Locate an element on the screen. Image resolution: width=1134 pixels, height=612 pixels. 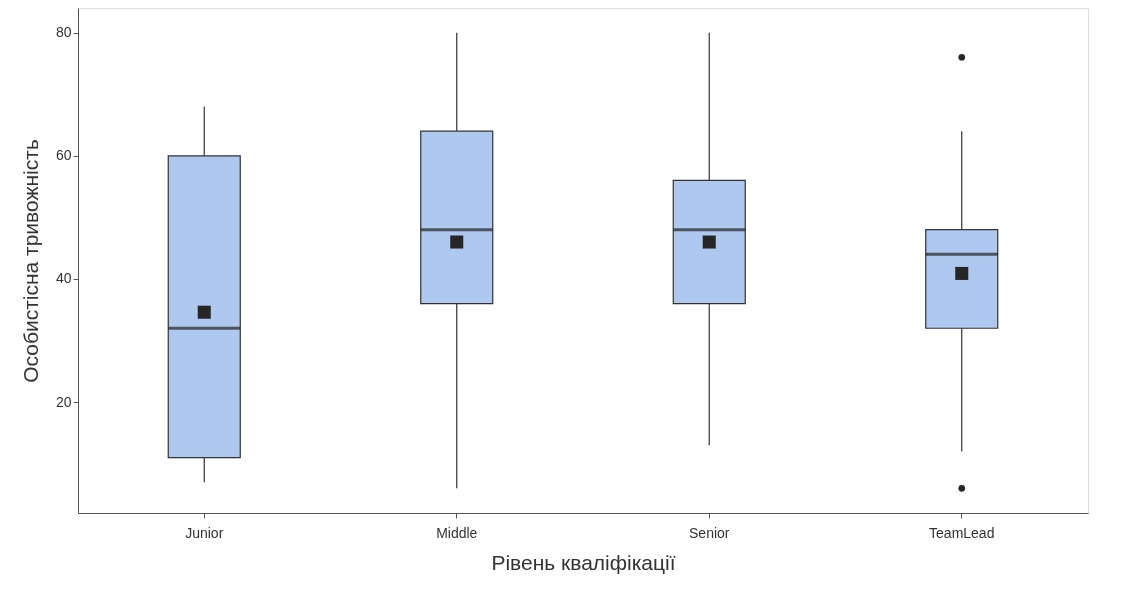
x-tick-label: Senior is located at coordinates (709, 532).